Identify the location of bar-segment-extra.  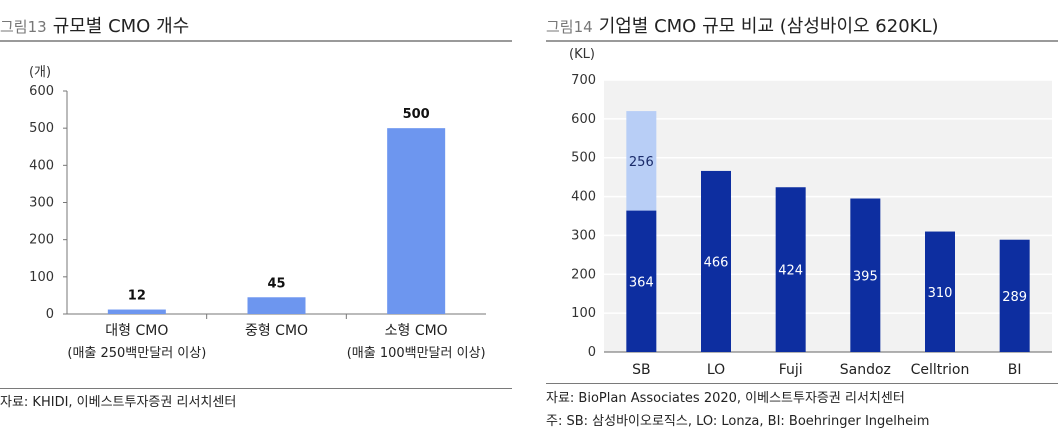
(641, 161).